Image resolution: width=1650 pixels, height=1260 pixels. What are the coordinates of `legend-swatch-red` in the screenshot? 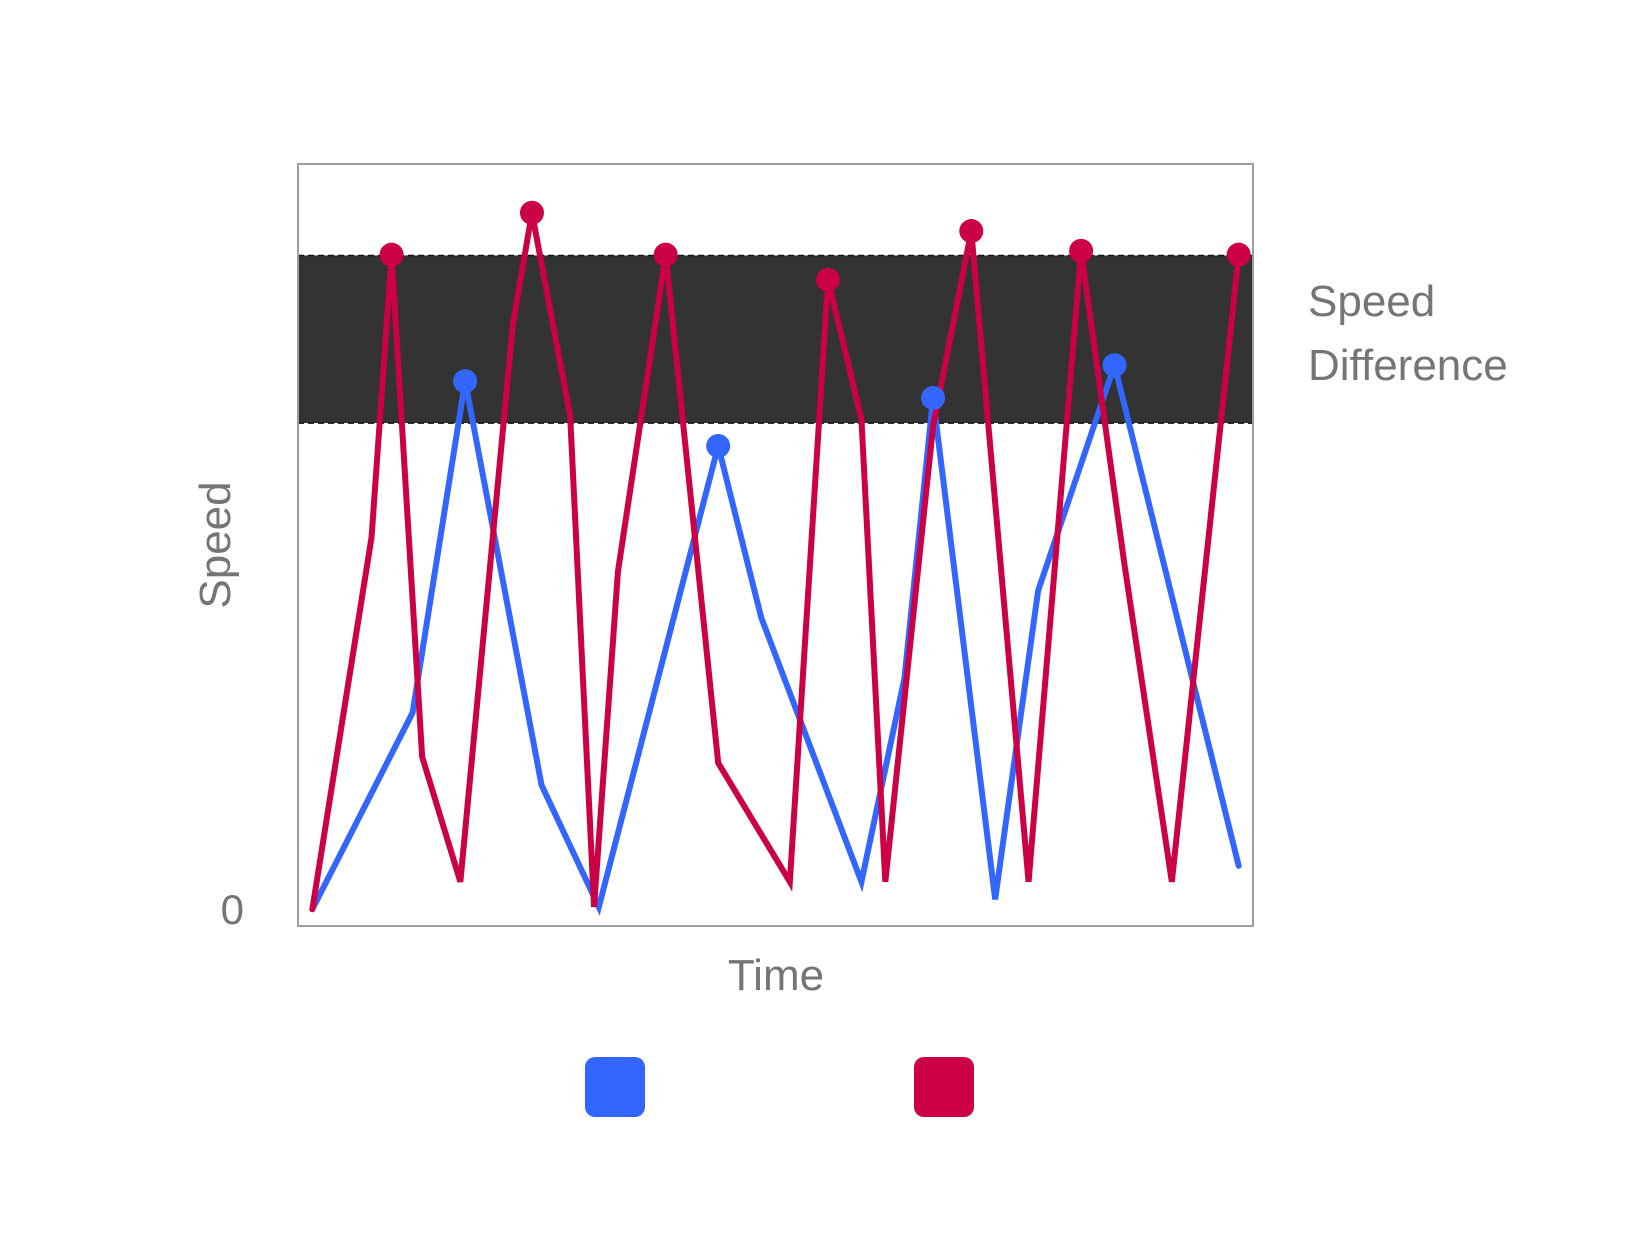 It's located at (944, 1087).